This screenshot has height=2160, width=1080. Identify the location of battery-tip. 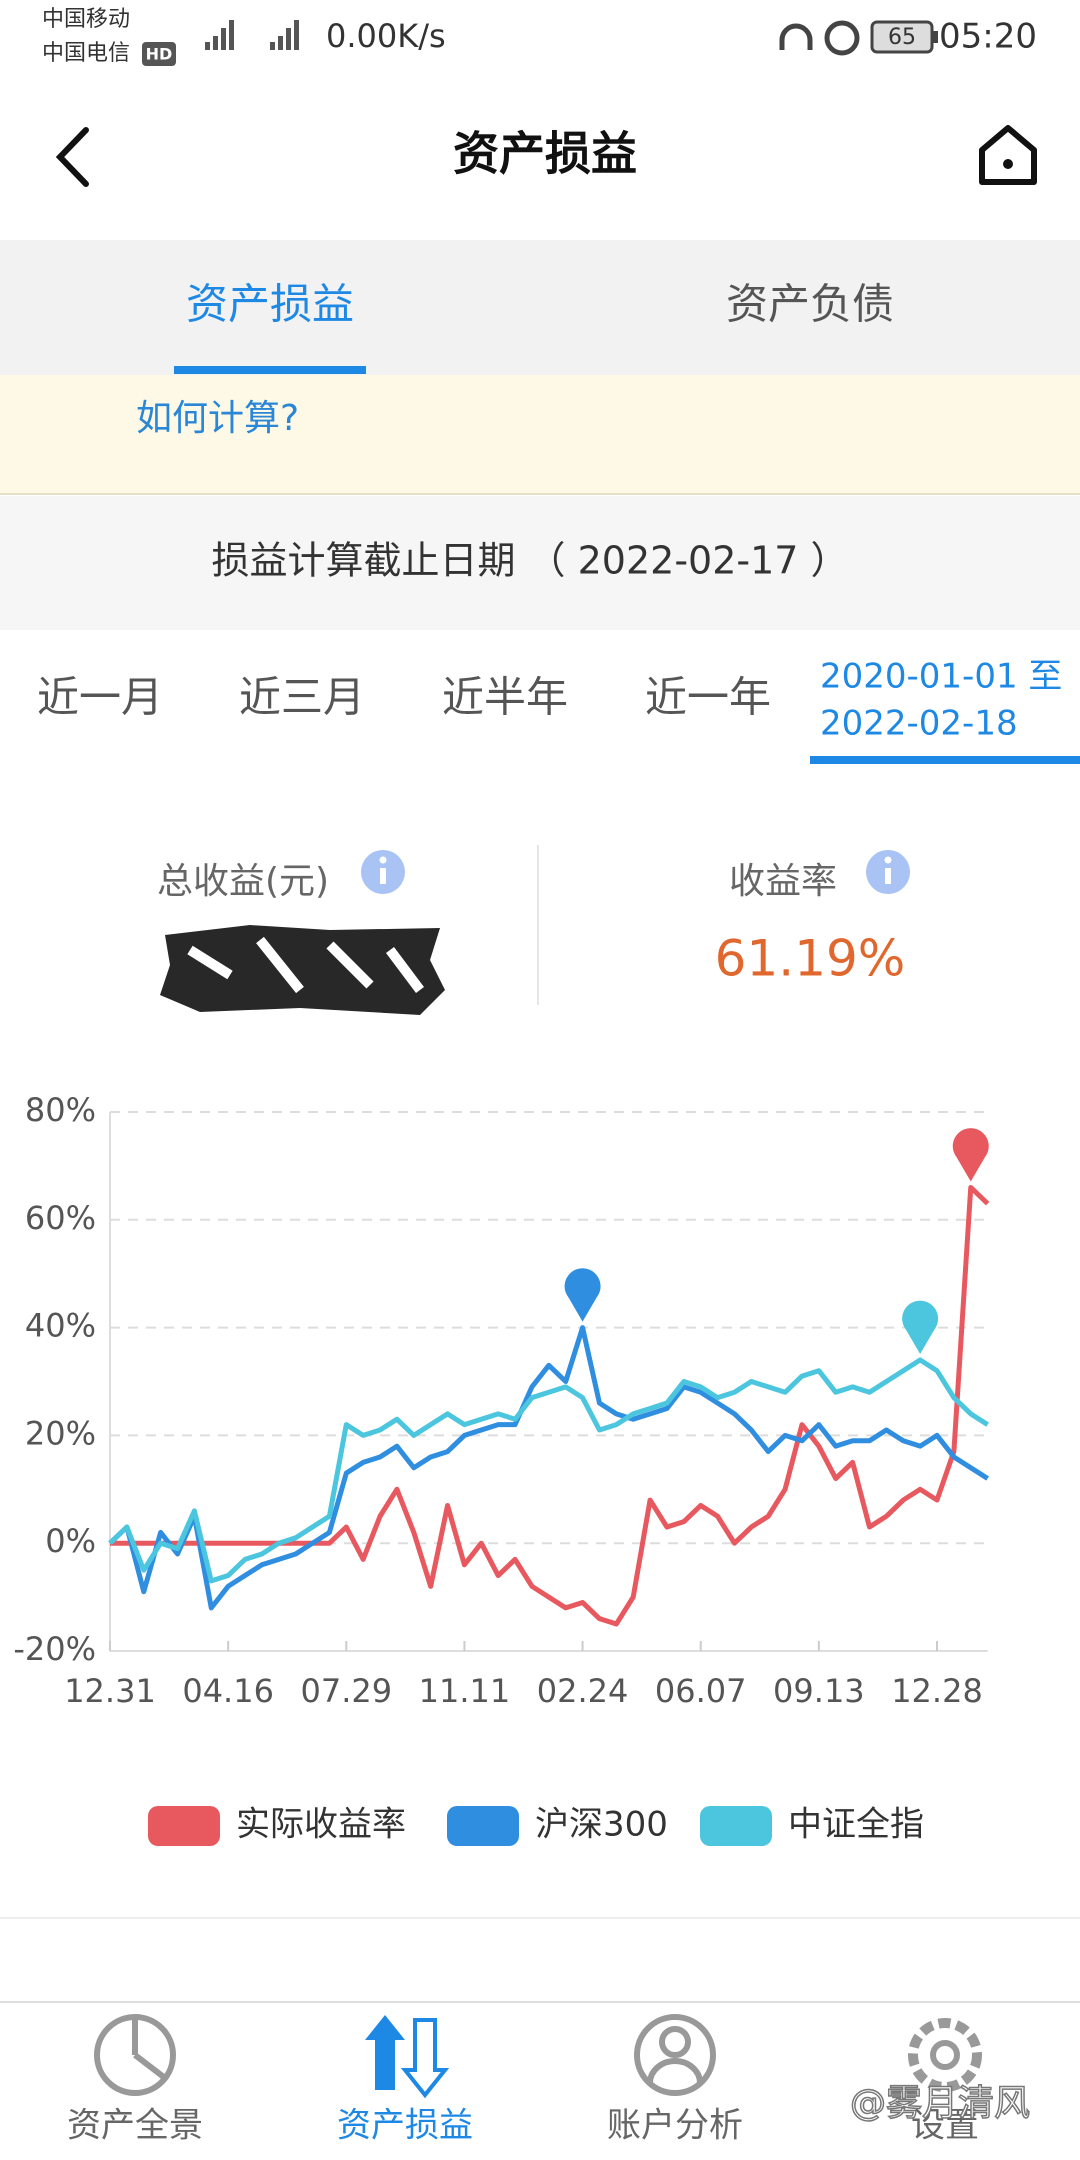
(935, 37).